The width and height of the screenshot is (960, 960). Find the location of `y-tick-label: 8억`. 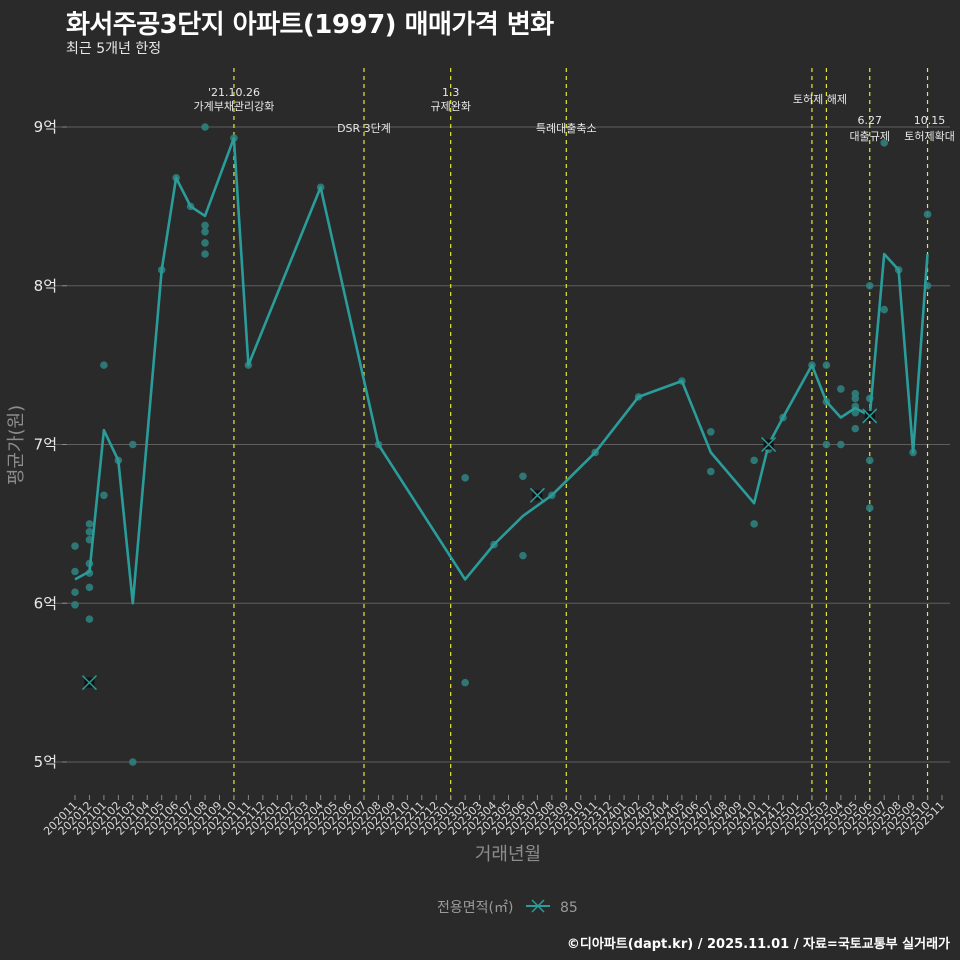

y-tick-label: 8억 is located at coordinates (45, 286).